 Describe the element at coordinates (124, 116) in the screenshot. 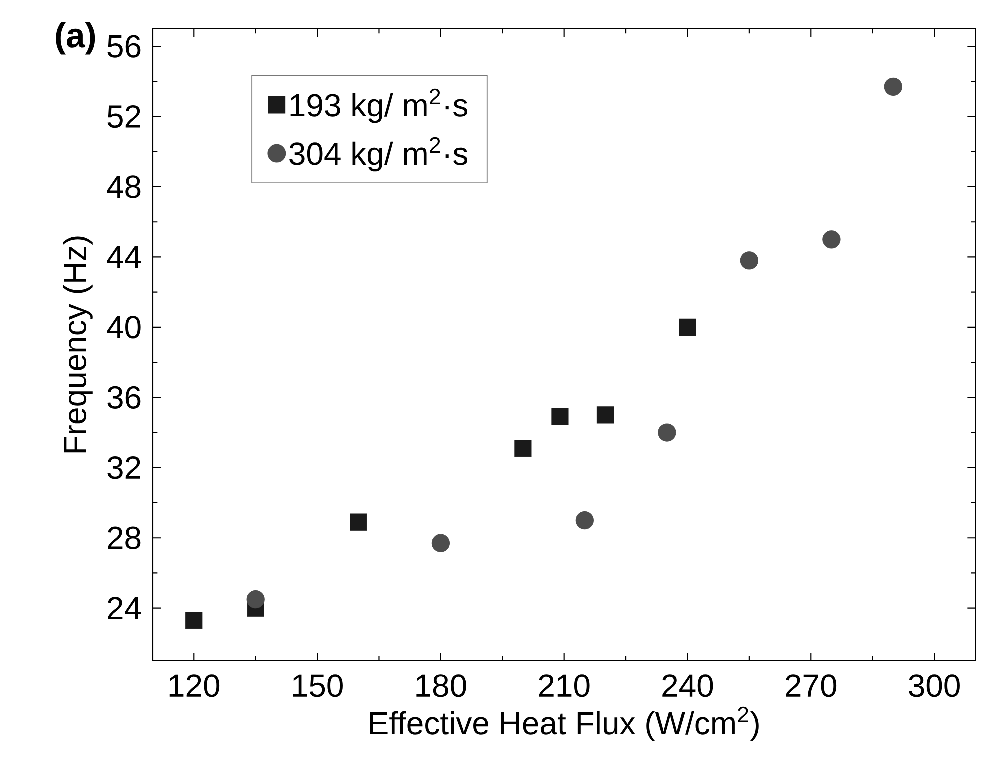

I see `y-tick-label: 52` at that location.